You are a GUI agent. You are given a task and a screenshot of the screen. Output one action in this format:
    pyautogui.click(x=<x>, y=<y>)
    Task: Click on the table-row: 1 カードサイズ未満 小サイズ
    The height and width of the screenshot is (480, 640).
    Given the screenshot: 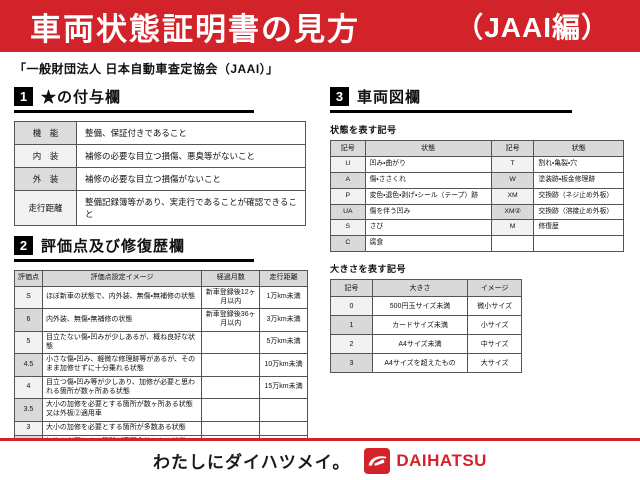 What is the action you would take?
    pyautogui.click(x=426, y=325)
    